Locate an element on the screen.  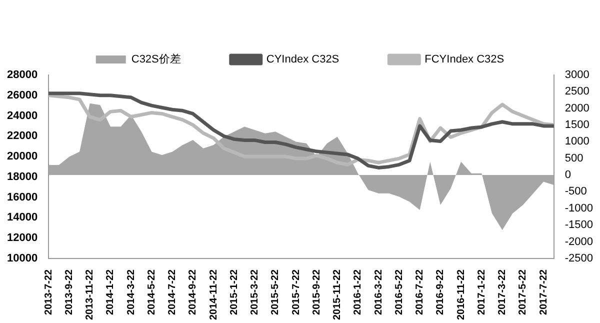
y2-tick-label: -500 is located at coordinates (575, 192).